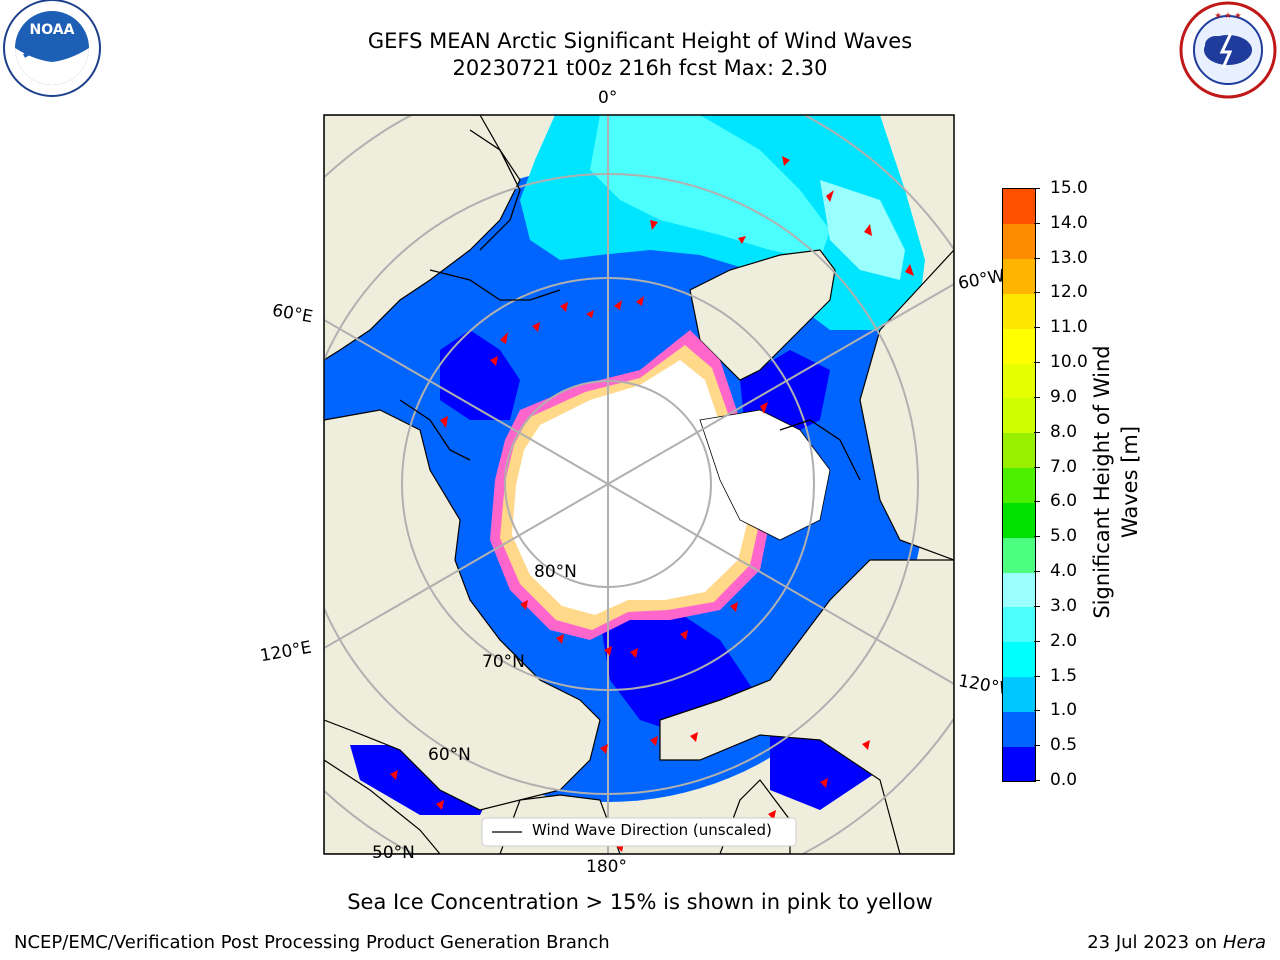 The width and height of the screenshot is (1280, 960). I want to click on chart-subtitle: 20230721 t00z 216h fcst Max: 2.30, so click(640, 68).